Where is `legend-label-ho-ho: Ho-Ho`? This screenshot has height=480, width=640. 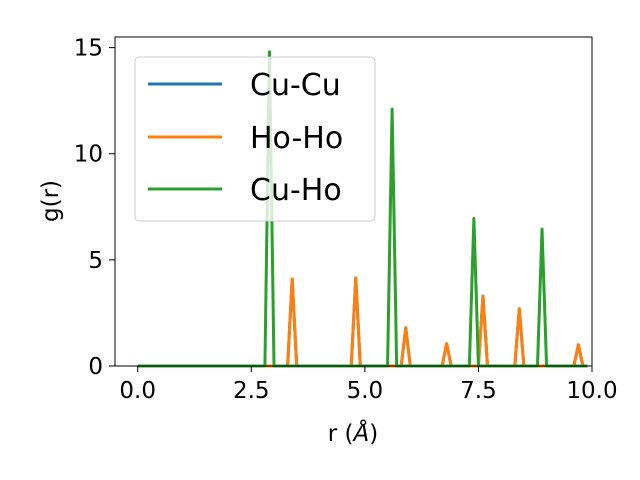 legend-label-ho-ho: Ho-Ho is located at coordinates (296, 138).